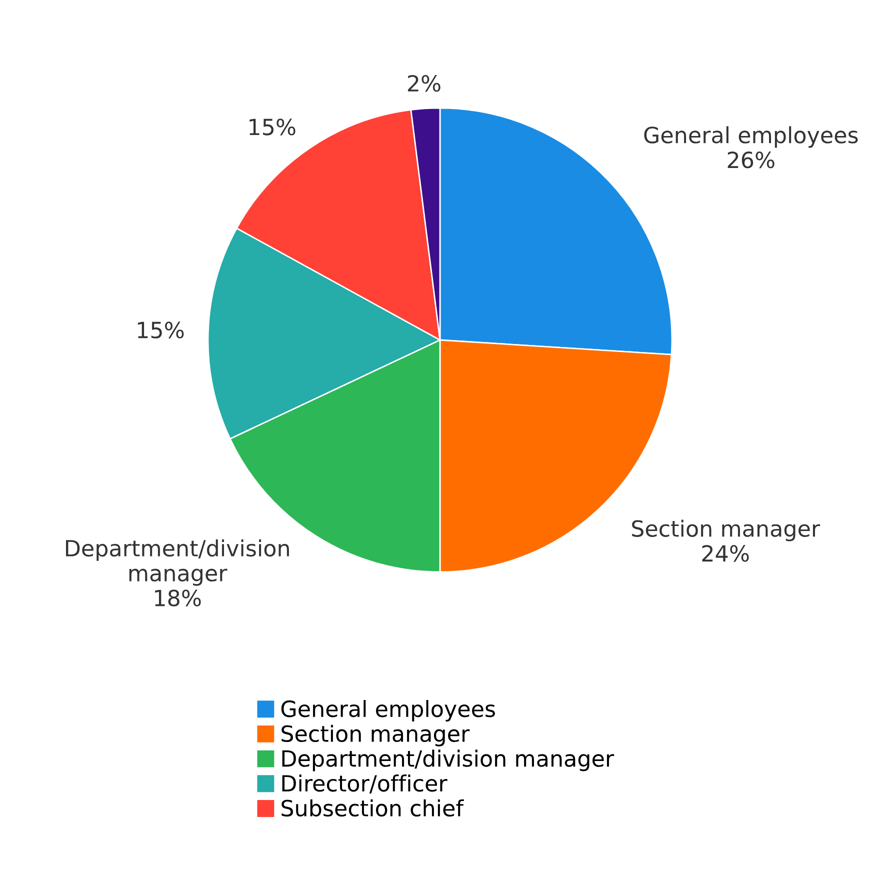  Describe the element at coordinates (373, 808) in the screenshot. I see `legend-label: Subsection chief` at that location.